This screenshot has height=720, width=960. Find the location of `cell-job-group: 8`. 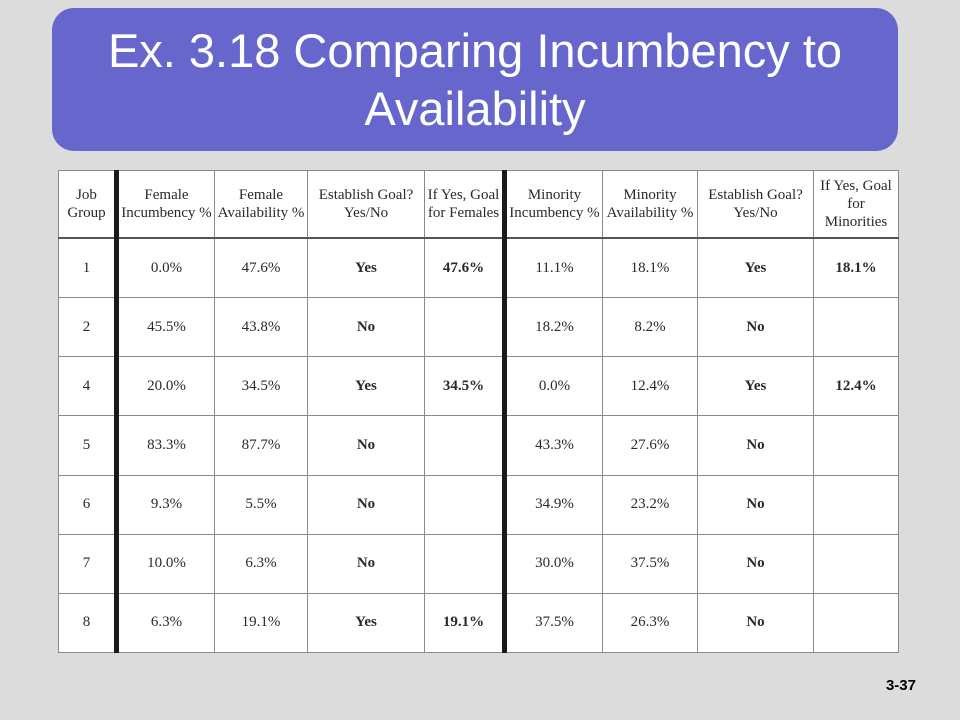

cell-job-group: 8 is located at coordinates (88, 623).